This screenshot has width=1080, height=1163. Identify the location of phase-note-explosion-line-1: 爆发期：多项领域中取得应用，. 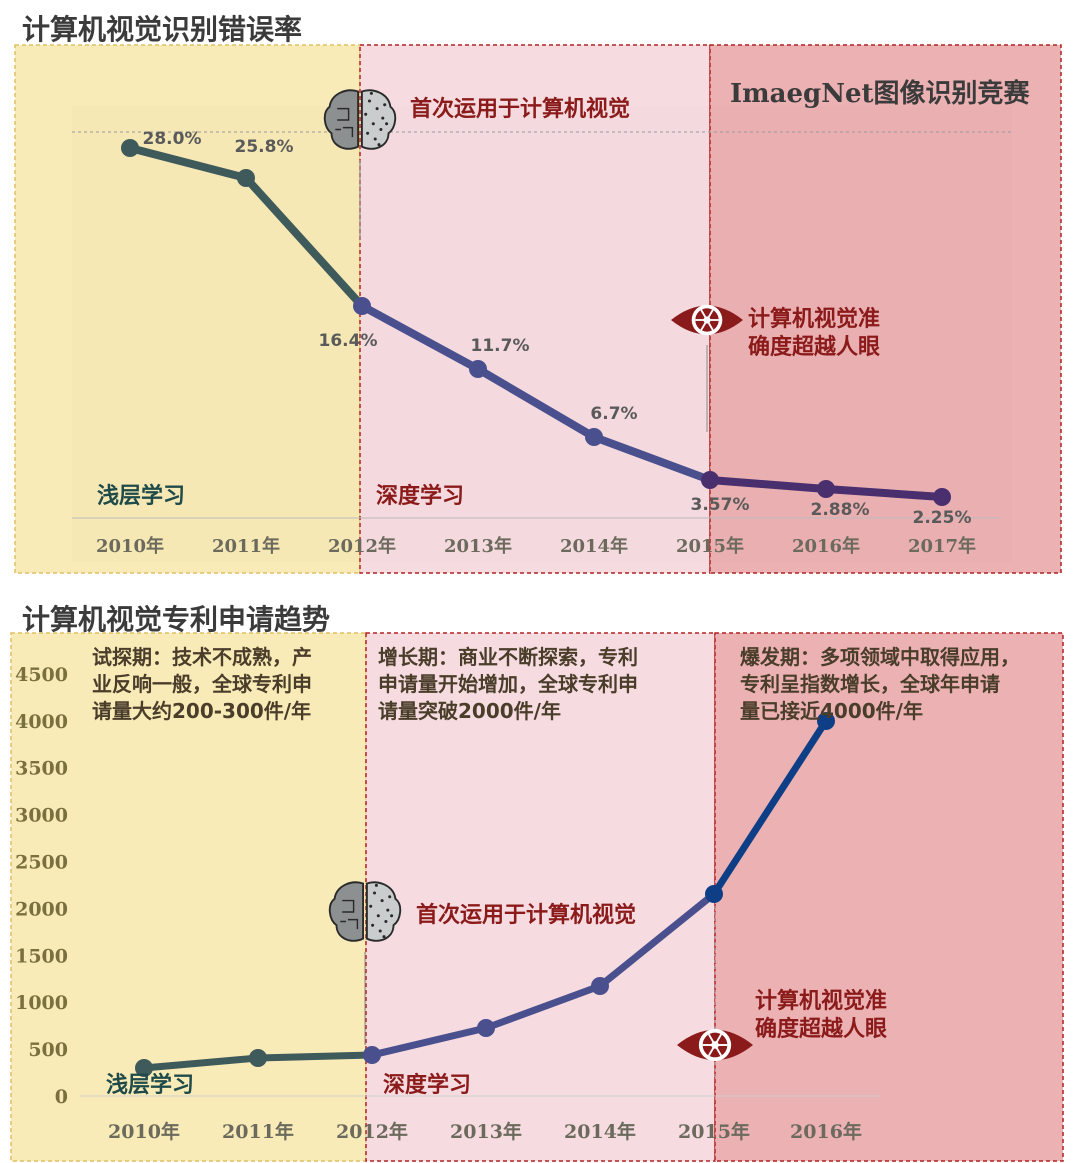
(880, 657).